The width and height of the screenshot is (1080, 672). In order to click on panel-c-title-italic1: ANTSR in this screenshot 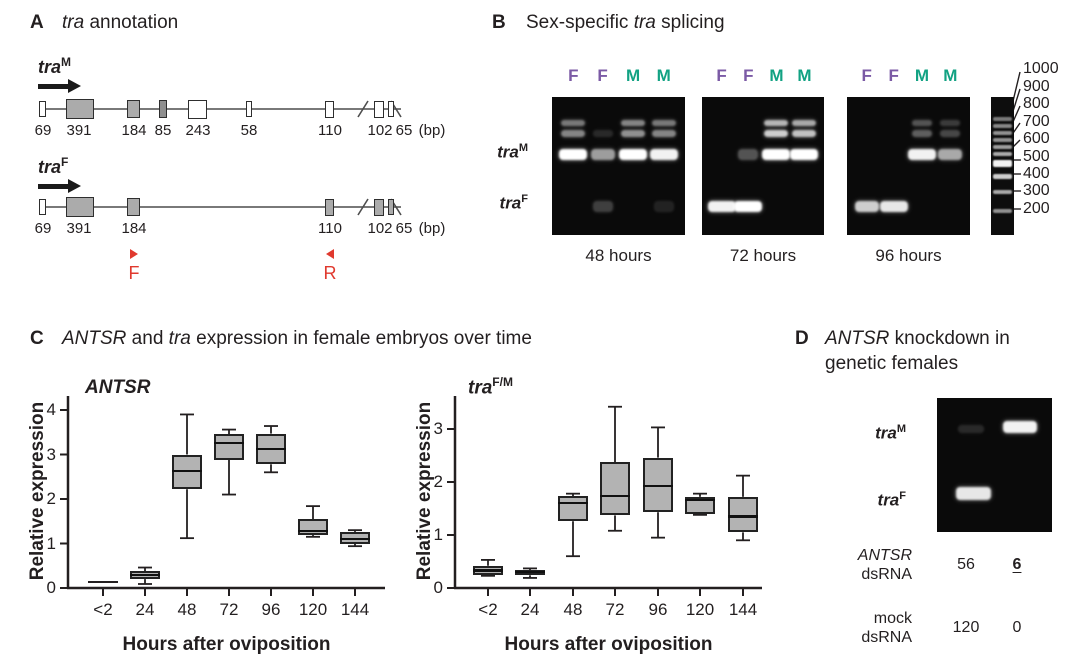, I will do `click(94, 338)`.